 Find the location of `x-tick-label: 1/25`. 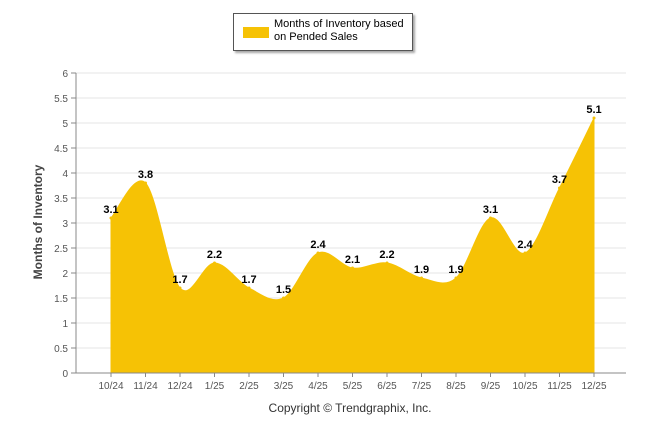

x-tick-label: 1/25 is located at coordinates (215, 386).